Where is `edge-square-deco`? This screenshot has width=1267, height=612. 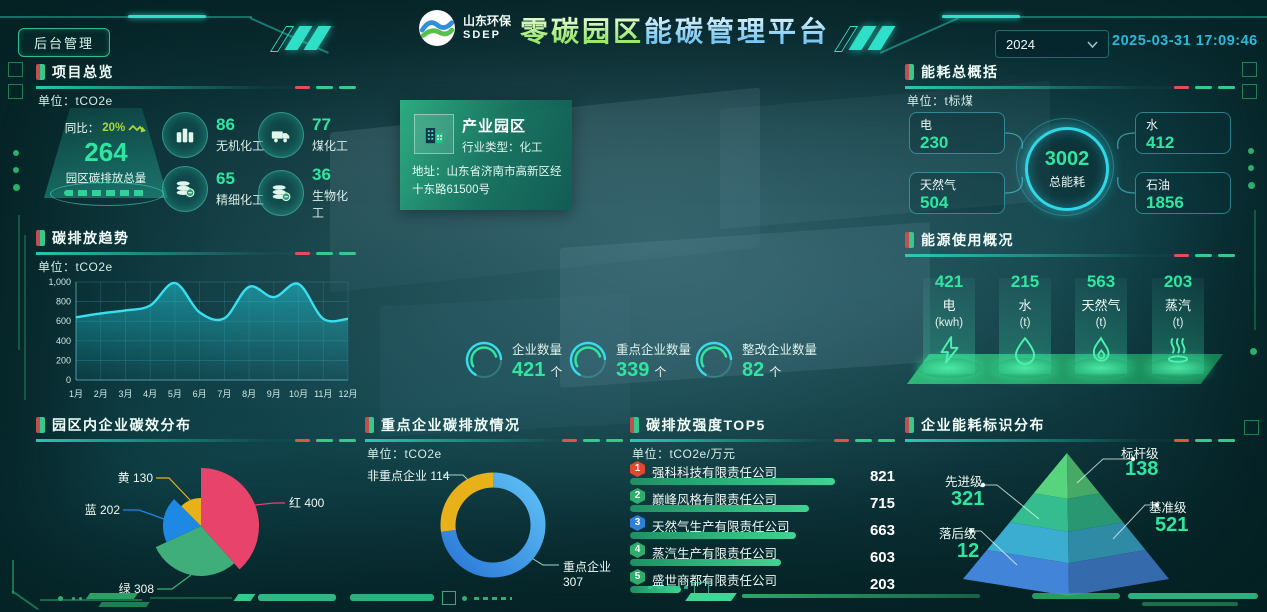
edge-square-deco is located at coordinates (15, 91).